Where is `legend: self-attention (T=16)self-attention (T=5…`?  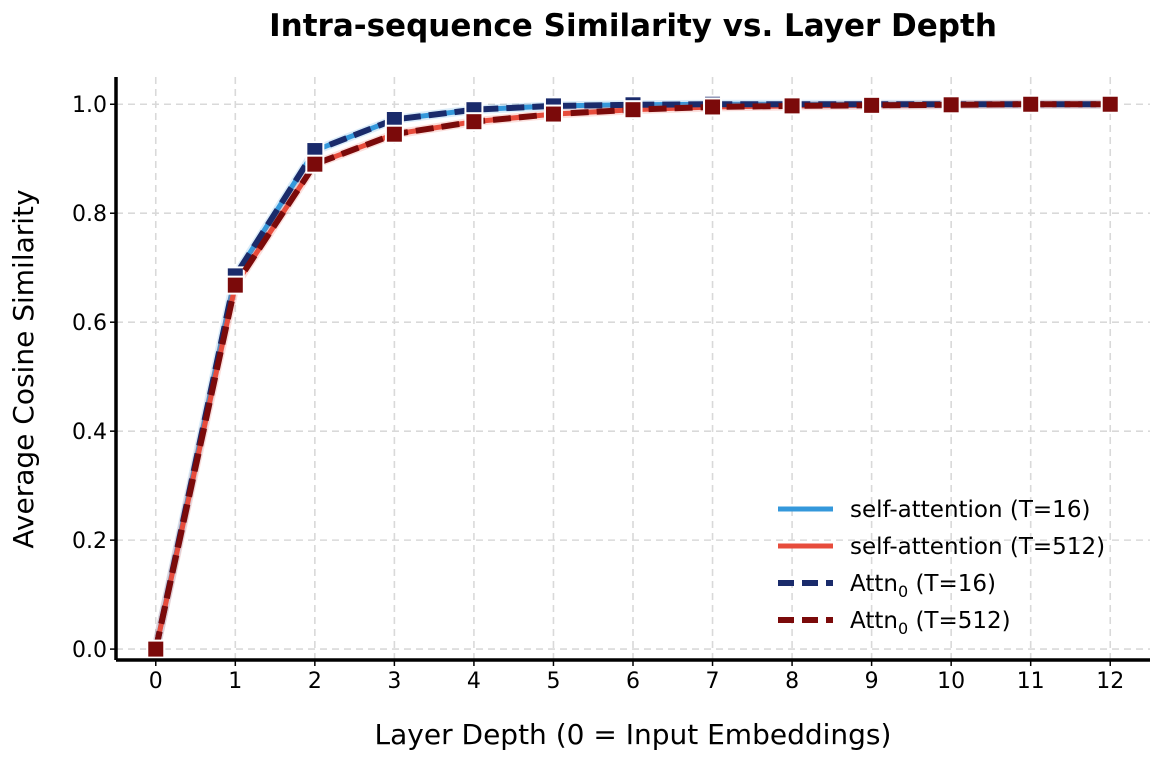 legend: self-attention (T=16)self-attention (T=5… is located at coordinates (941, 567).